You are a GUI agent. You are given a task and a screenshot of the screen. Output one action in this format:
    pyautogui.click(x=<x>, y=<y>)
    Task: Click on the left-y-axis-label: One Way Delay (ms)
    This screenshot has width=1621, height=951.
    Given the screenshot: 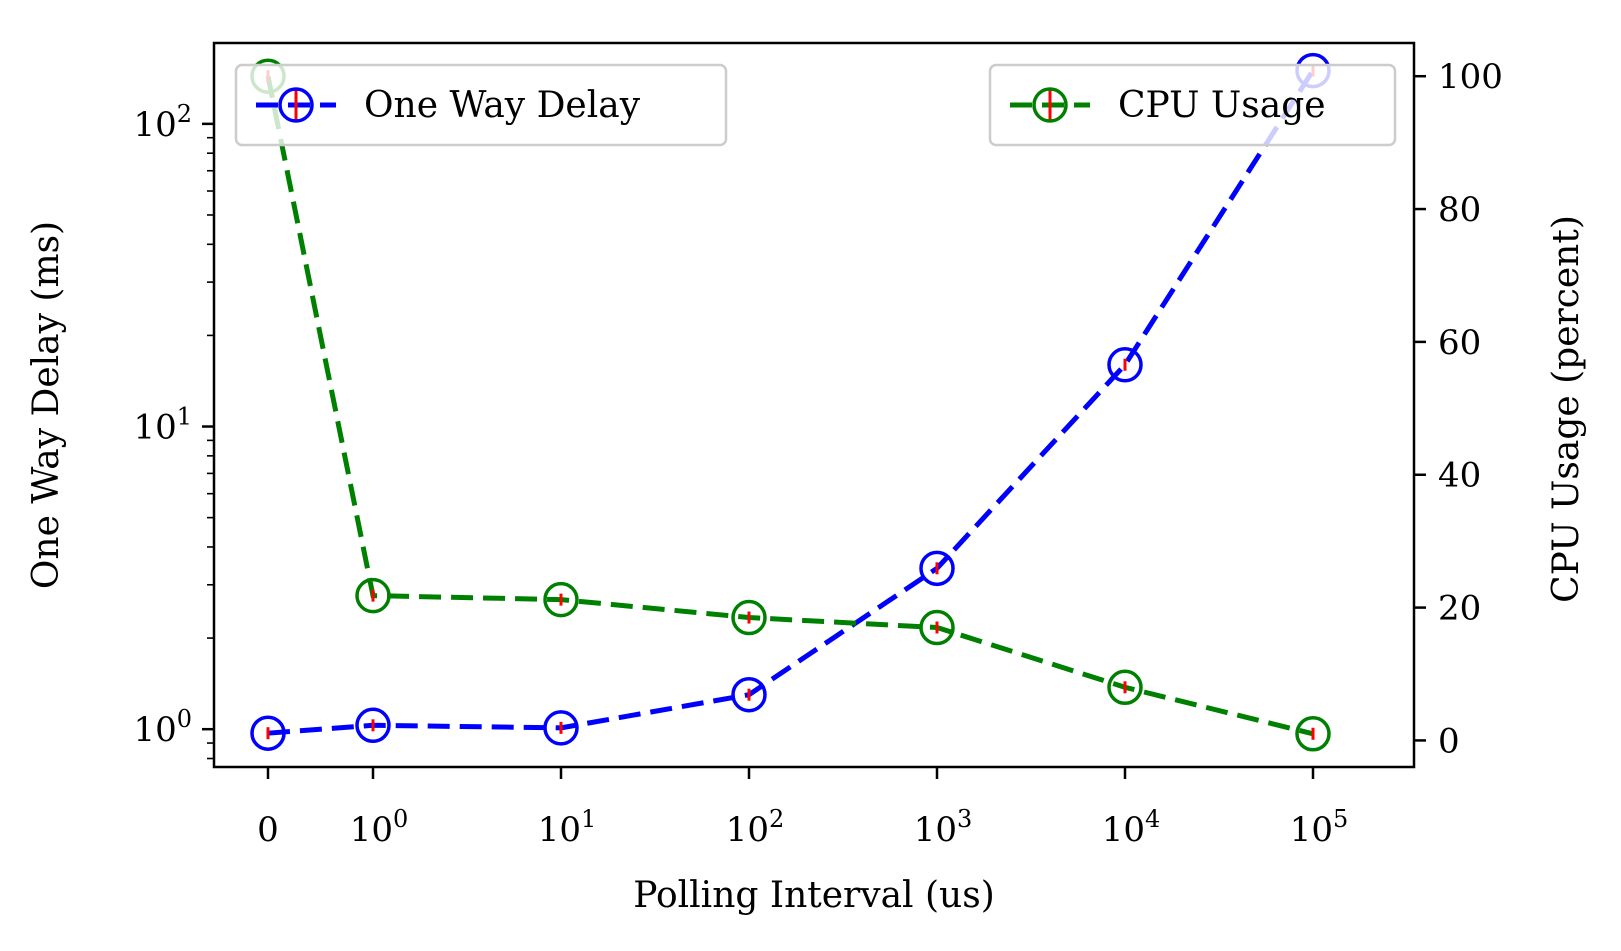 What is the action you would take?
    pyautogui.click(x=46, y=405)
    